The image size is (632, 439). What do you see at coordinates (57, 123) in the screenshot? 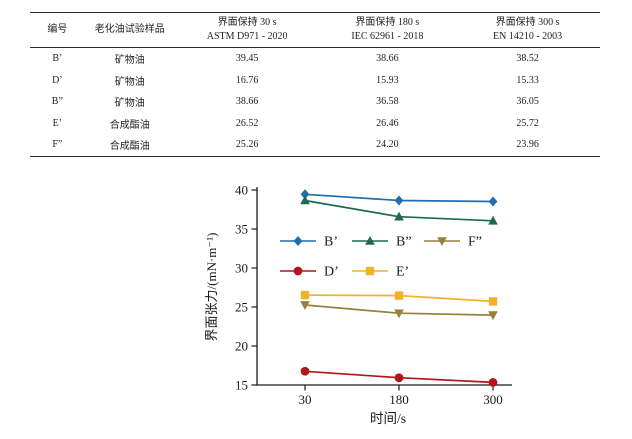
I see `sample-id-cell: E’` at bounding box center [57, 123].